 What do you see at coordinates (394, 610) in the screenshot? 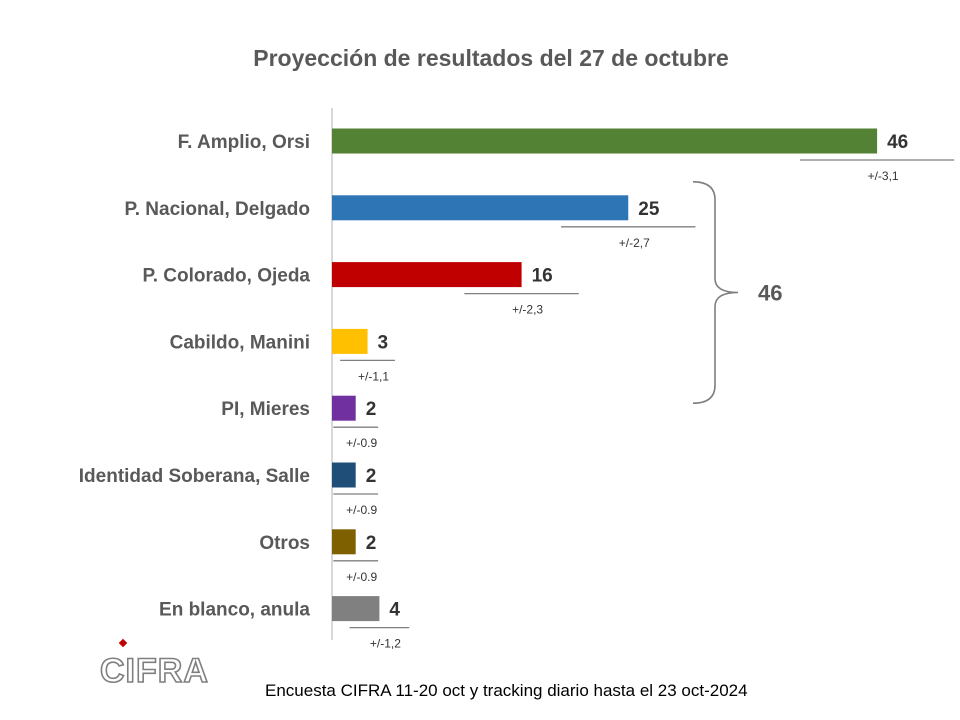
I see `value-label: 4` at bounding box center [394, 610].